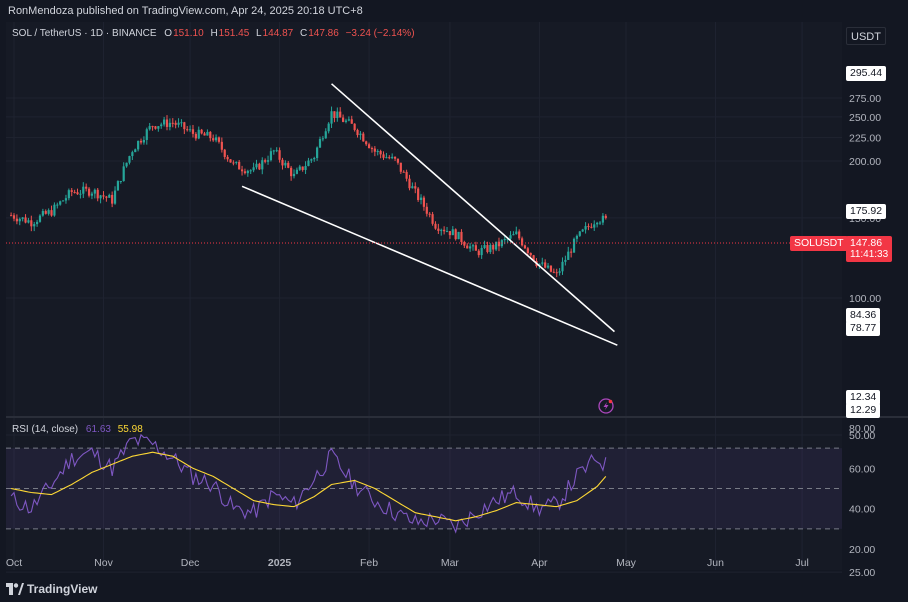 Image resolution: width=908 pixels, height=602 pixels. What do you see at coordinates (98, 429) in the screenshot?
I see `rsi-value: 61.63` at bounding box center [98, 429].